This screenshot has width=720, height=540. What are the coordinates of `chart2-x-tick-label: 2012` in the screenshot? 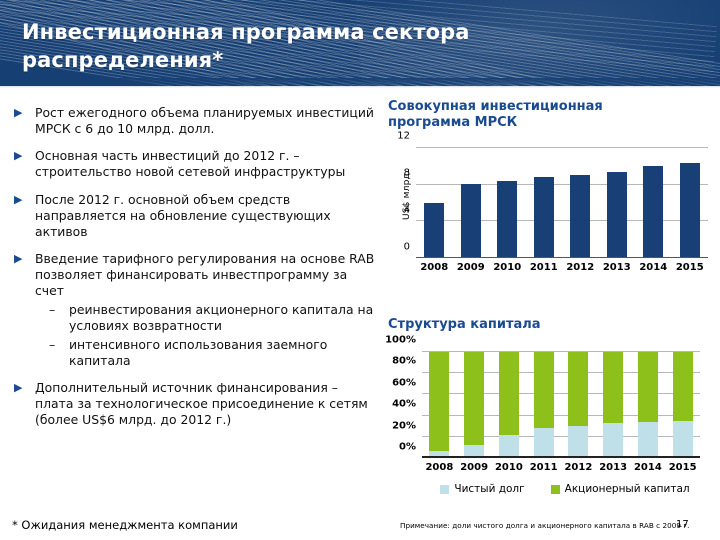 It's located at (578, 467).